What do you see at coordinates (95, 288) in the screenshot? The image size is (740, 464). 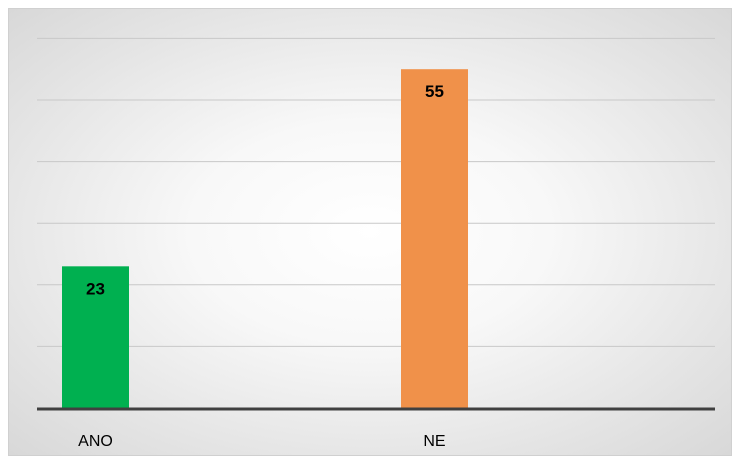 I see `data-label-ano: 23` at bounding box center [95, 288].